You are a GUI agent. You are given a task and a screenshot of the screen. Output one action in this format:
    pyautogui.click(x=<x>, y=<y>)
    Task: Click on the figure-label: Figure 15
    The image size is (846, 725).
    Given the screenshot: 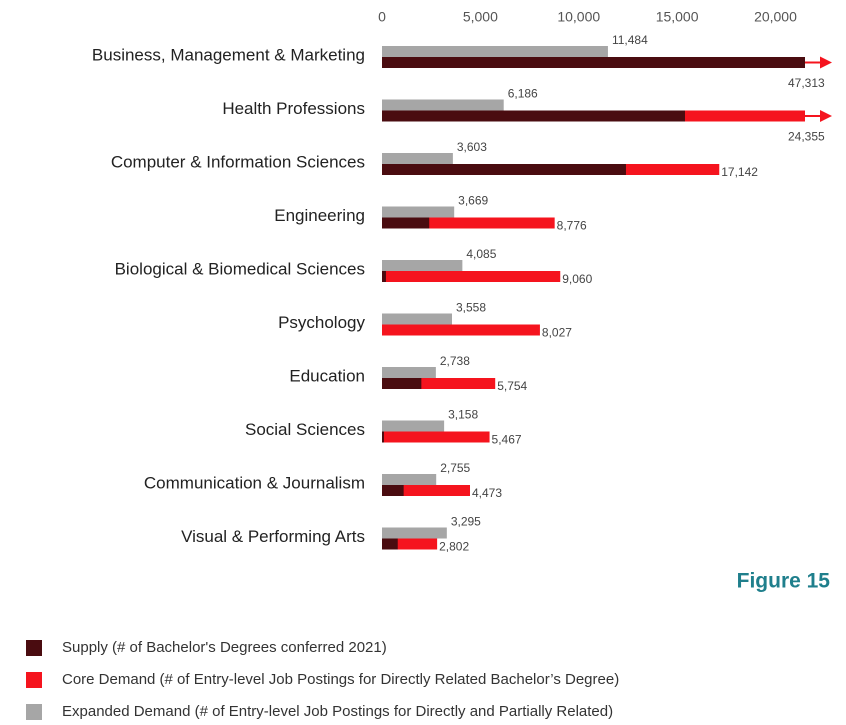 What is the action you would take?
    pyautogui.click(x=784, y=581)
    